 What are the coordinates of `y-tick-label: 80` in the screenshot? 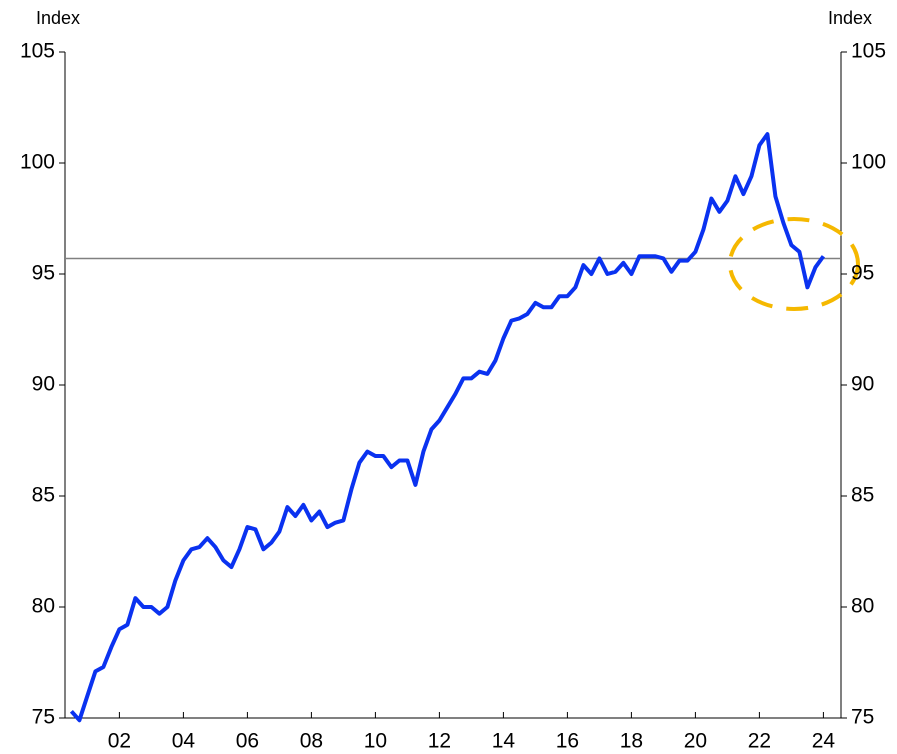 It's located at (43, 606).